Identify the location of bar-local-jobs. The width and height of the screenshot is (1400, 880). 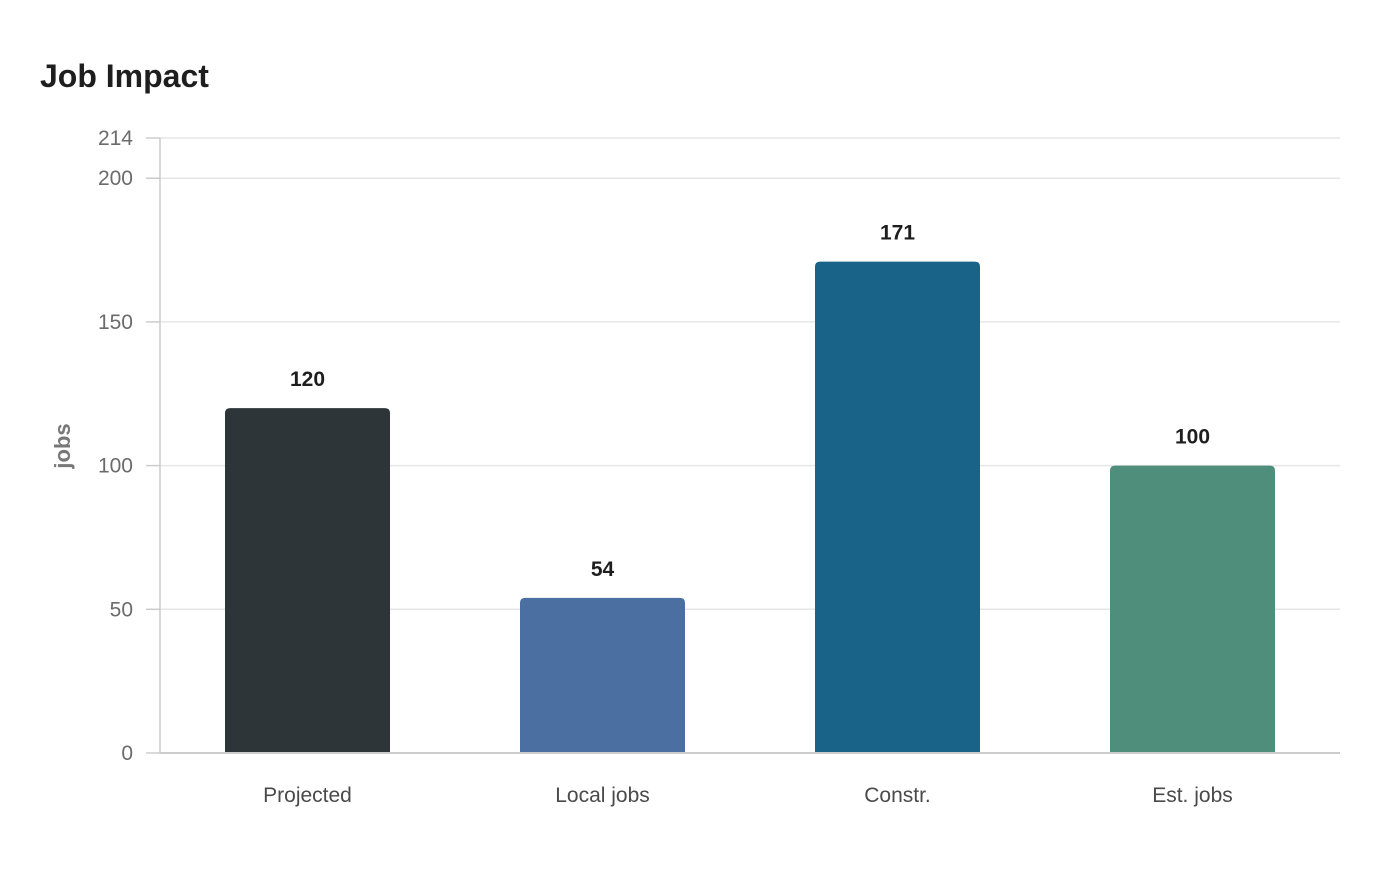
(602, 675).